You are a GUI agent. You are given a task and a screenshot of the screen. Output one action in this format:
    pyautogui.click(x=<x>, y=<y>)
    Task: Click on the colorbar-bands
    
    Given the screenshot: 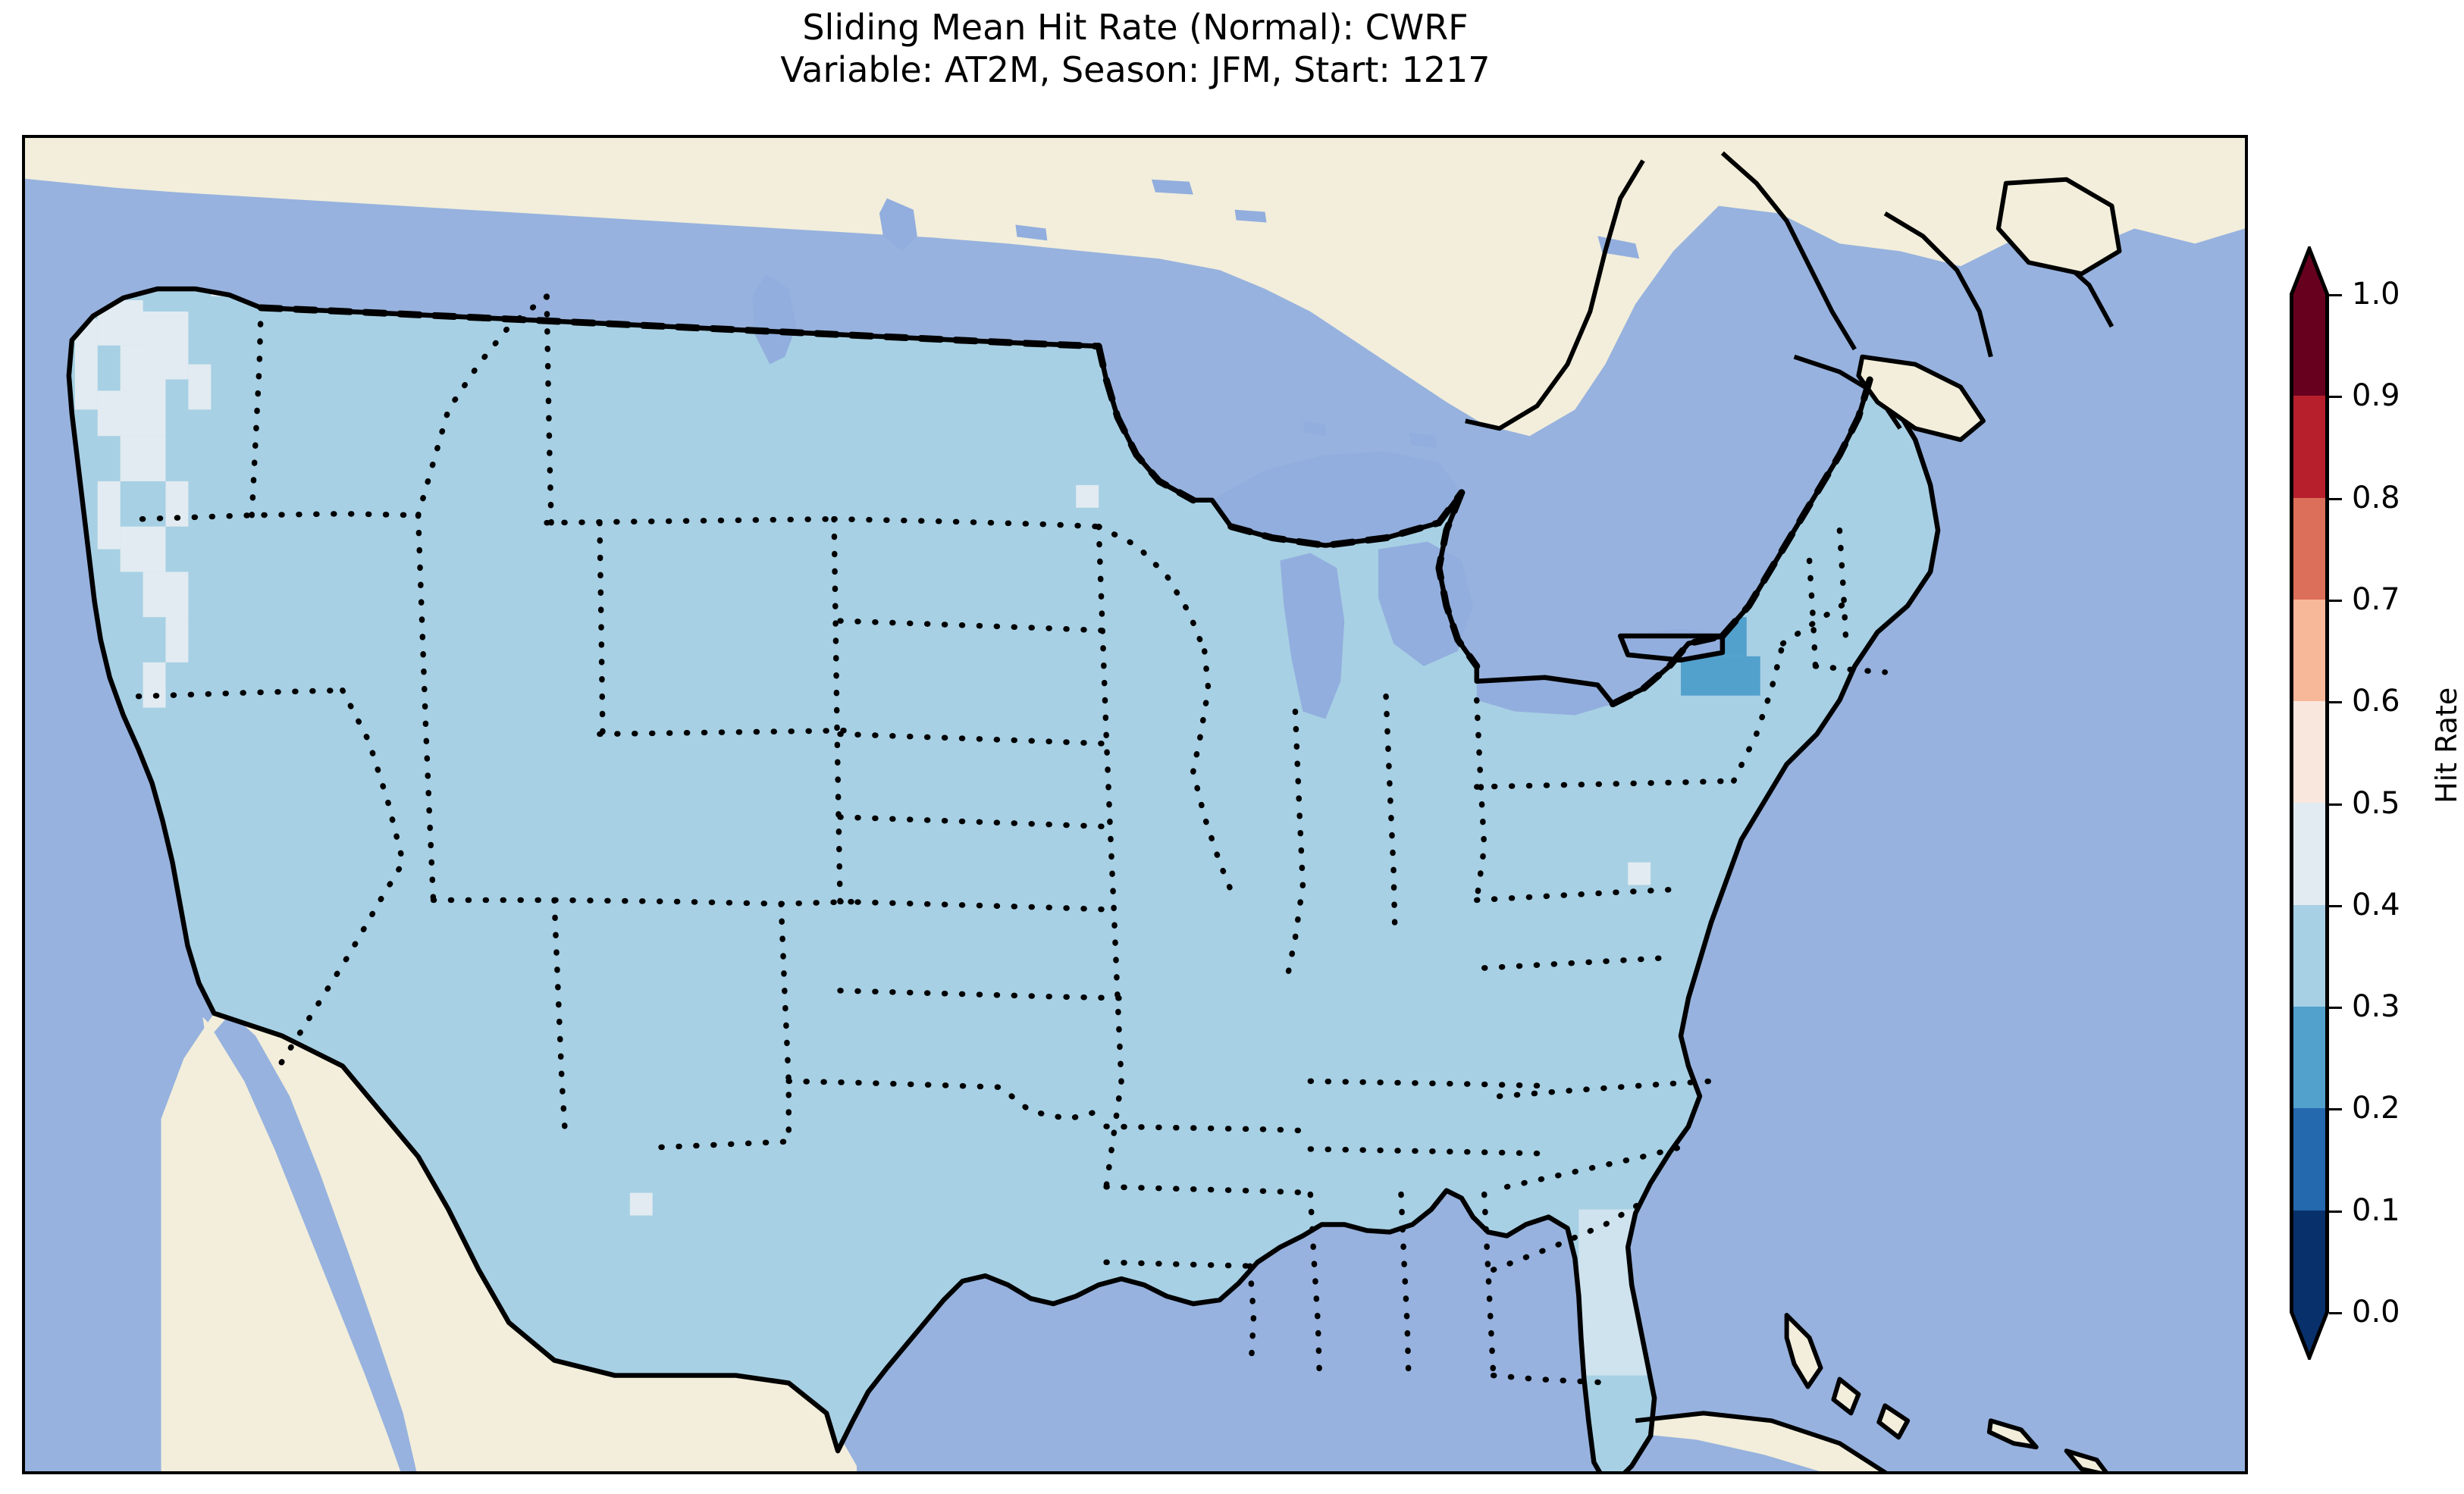 What is the action you would take?
    pyautogui.click(x=2310, y=803)
    